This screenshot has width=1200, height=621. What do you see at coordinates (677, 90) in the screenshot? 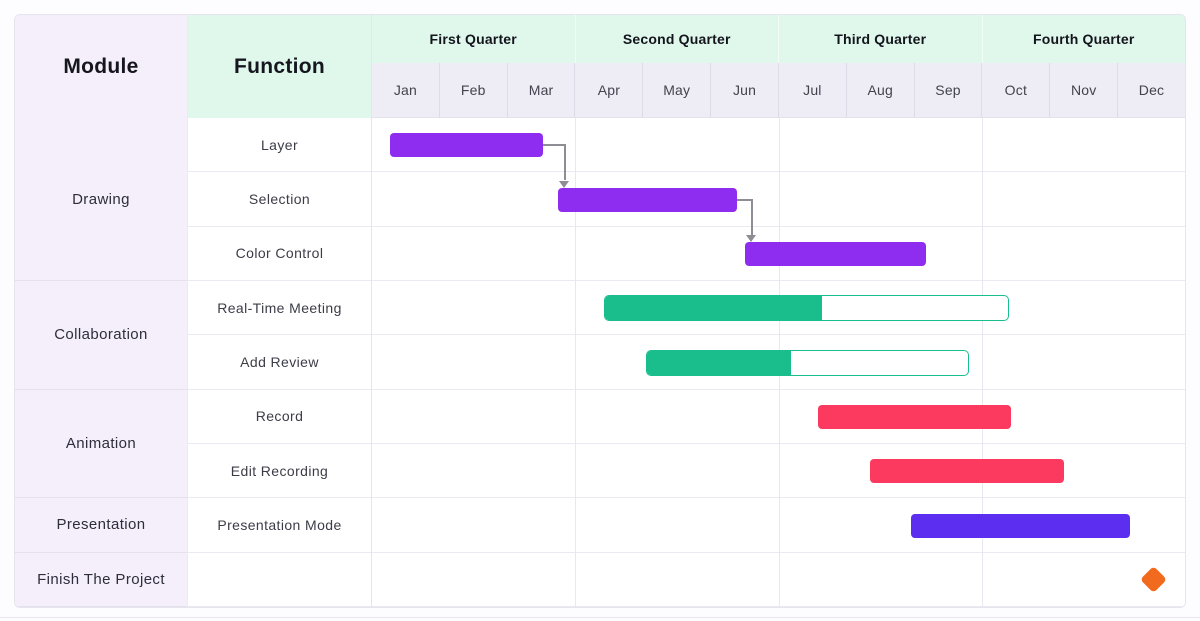
I see `month-header-may: May` at bounding box center [677, 90].